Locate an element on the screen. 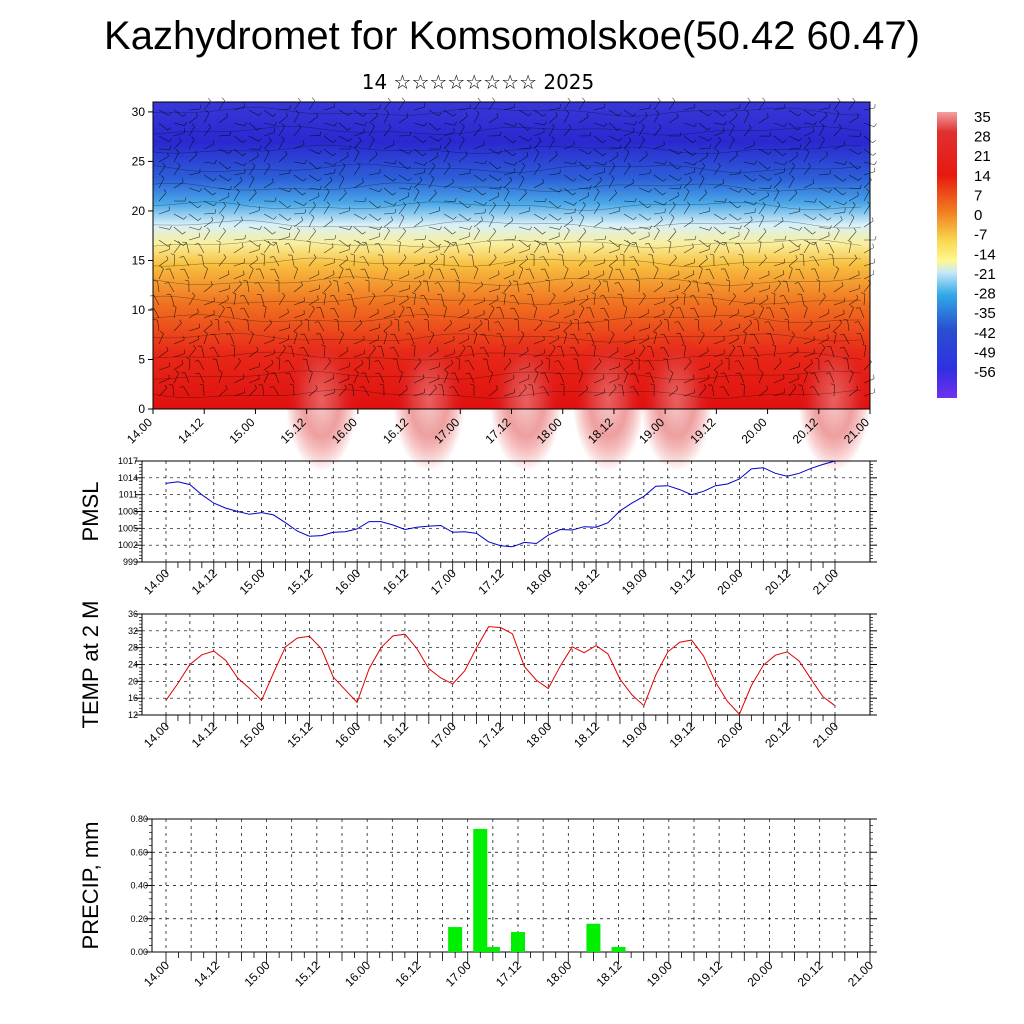  colorbar-label-1: 28 is located at coordinates (982, 137).